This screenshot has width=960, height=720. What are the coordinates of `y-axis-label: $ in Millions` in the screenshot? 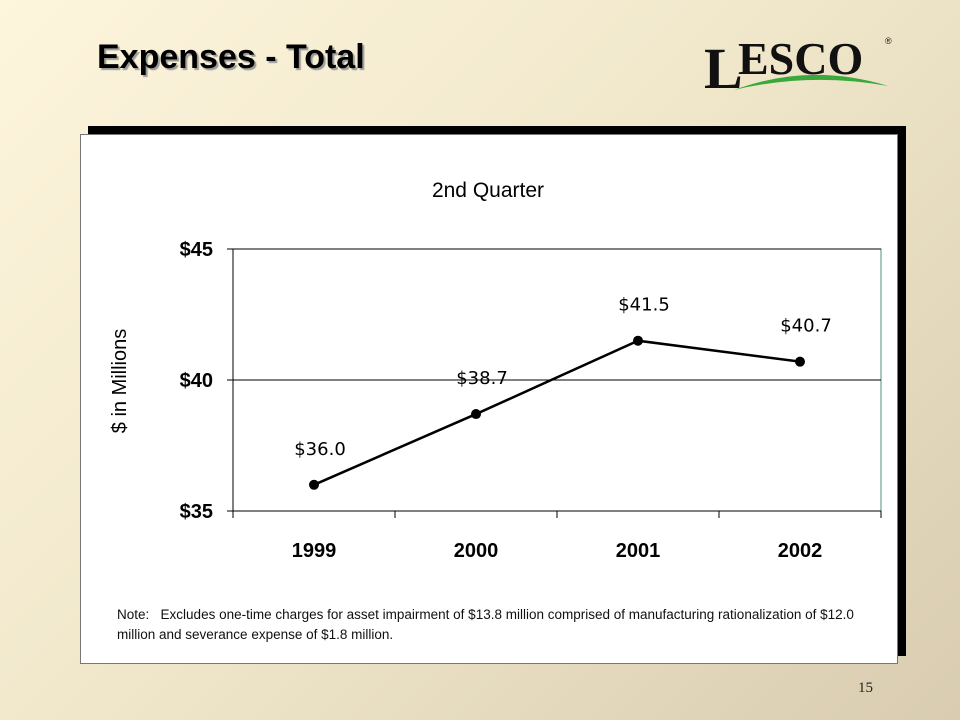 It's located at (120, 381).